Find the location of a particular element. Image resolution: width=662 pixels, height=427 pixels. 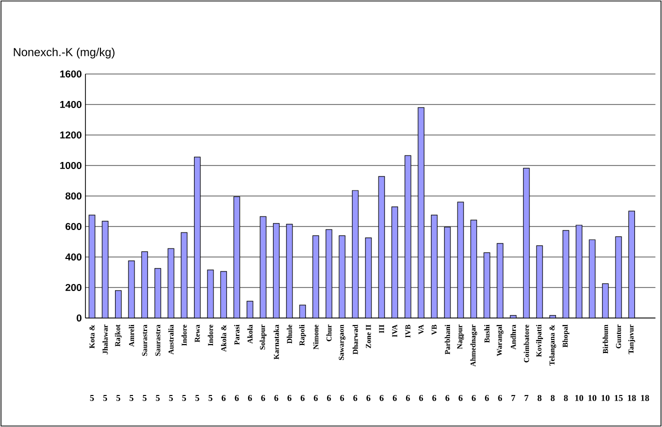

y-tick-label: 1200 is located at coordinates (71, 135).